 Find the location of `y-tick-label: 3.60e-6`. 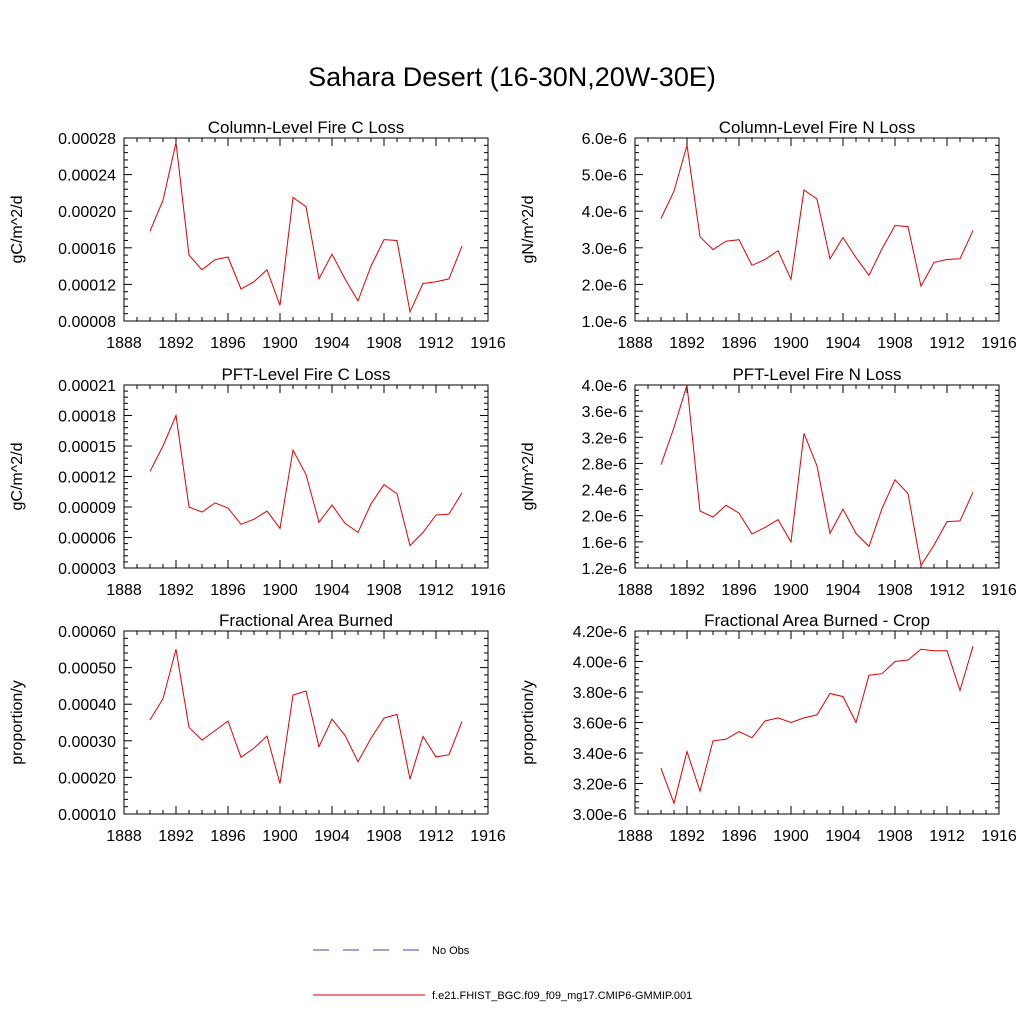

y-tick-label: 3.60e-6 is located at coordinates (600, 724).